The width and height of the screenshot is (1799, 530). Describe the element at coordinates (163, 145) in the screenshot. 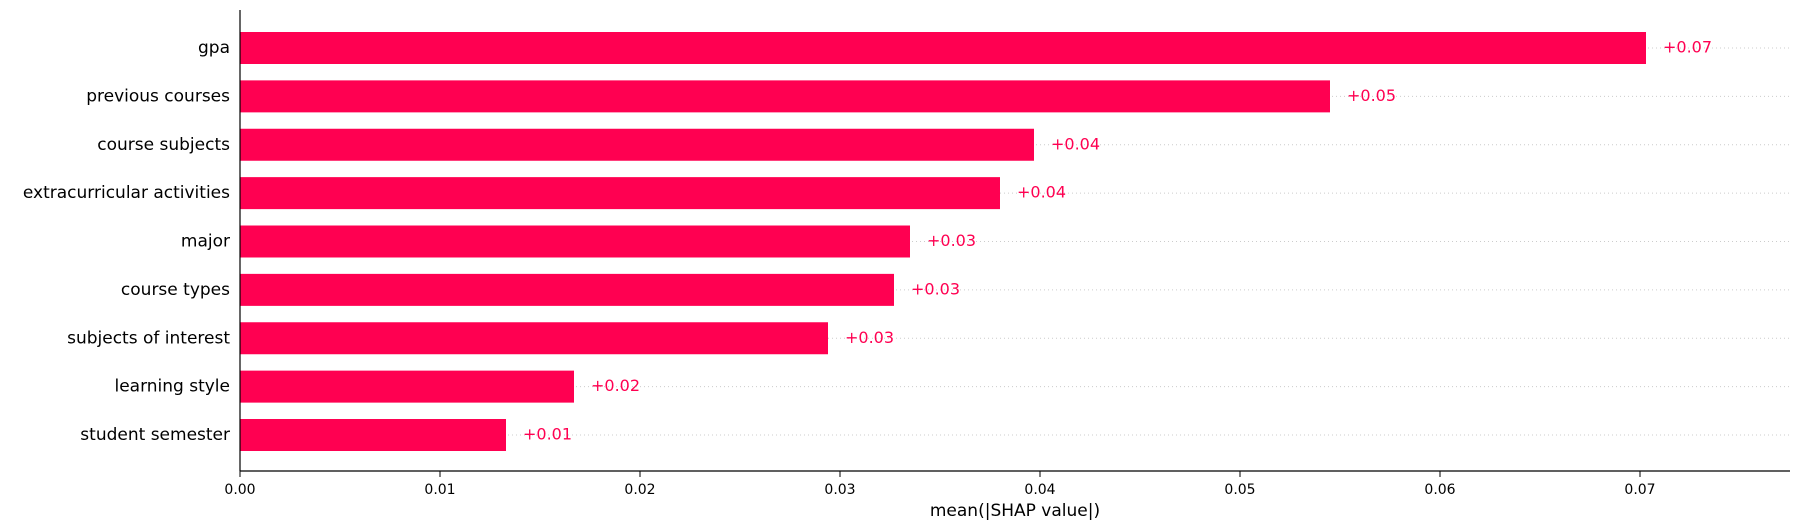

I see `feature-label: course subjects` at that location.